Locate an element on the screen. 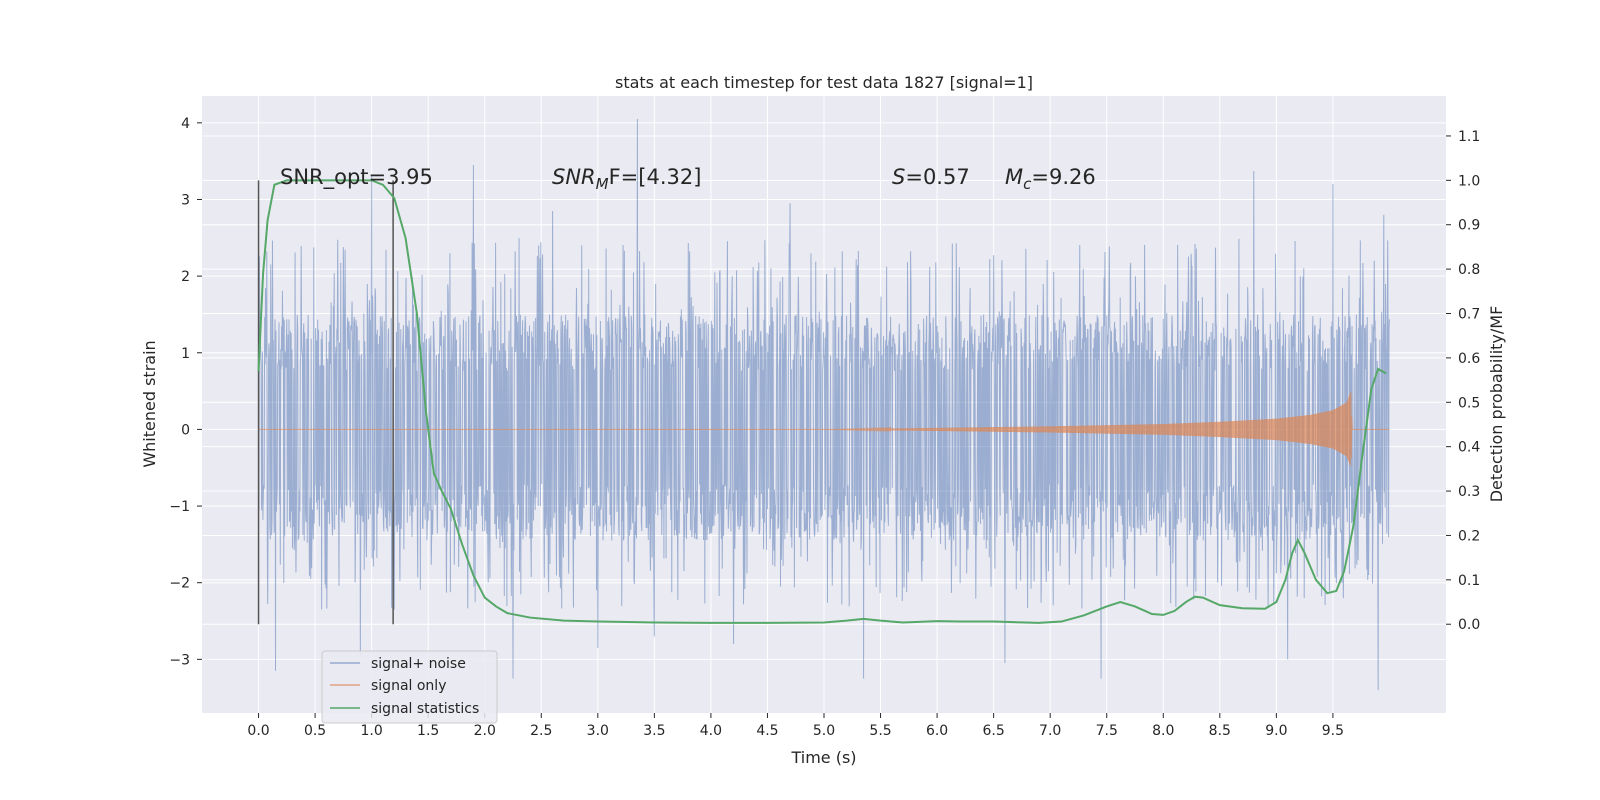 This screenshot has height=800, width=1600. x-tick-label: 9.5 is located at coordinates (1333, 731).